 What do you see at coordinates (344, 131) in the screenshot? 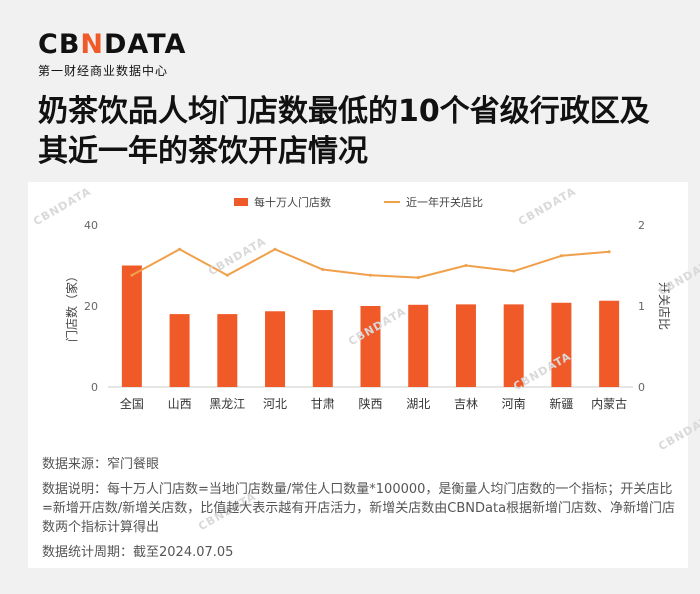
I see `page-title: 奶茶饮品人均门店数最低的10个省级行政区及其近一年的茶饮开店情况` at bounding box center [344, 131].